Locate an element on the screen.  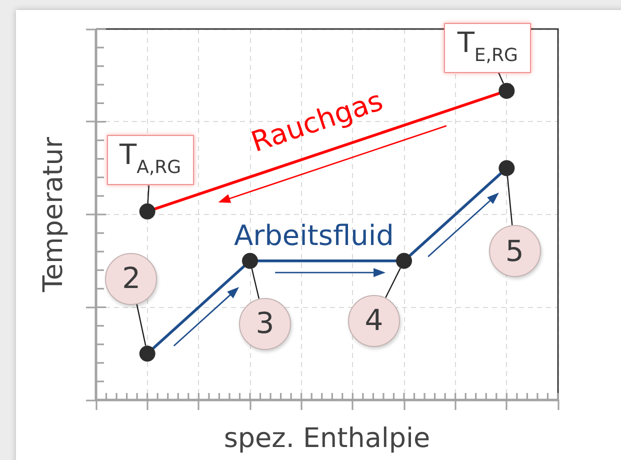
annotation: T$_{A,RG}$ is located at coordinates (151, 158).